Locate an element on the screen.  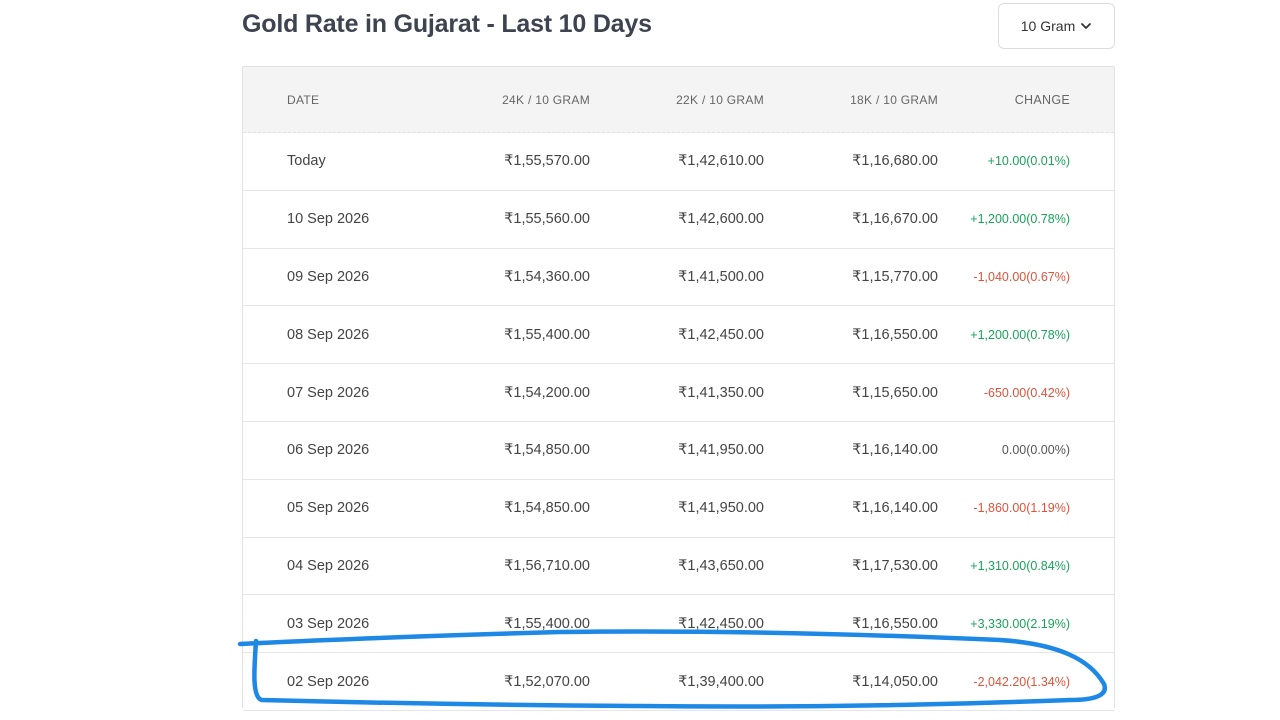
cell-24k: ₹1,52,070.00 is located at coordinates (547, 681).